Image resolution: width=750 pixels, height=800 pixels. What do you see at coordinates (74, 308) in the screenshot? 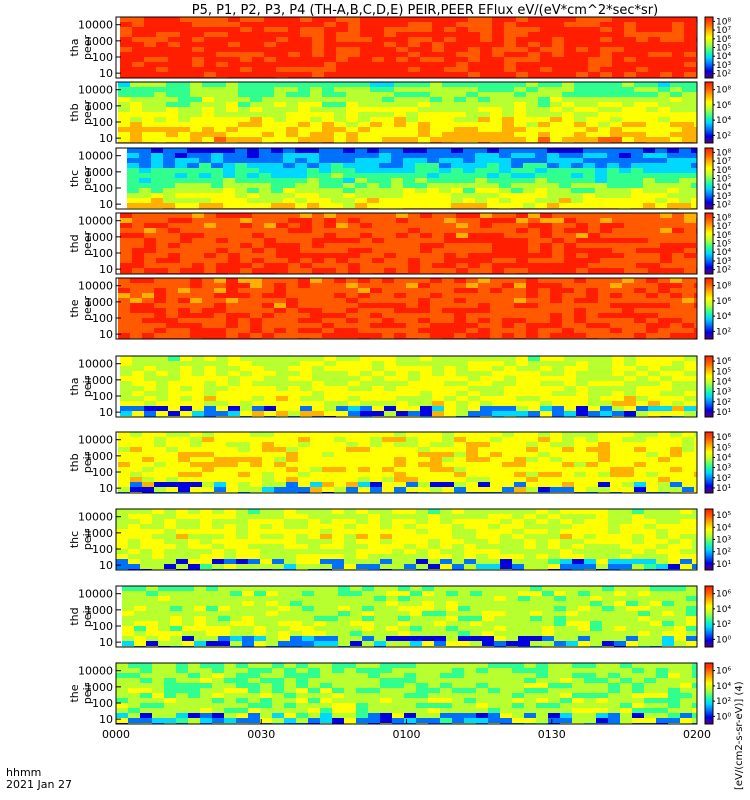
I see `probe-label: the` at bounding box center [74, 308].